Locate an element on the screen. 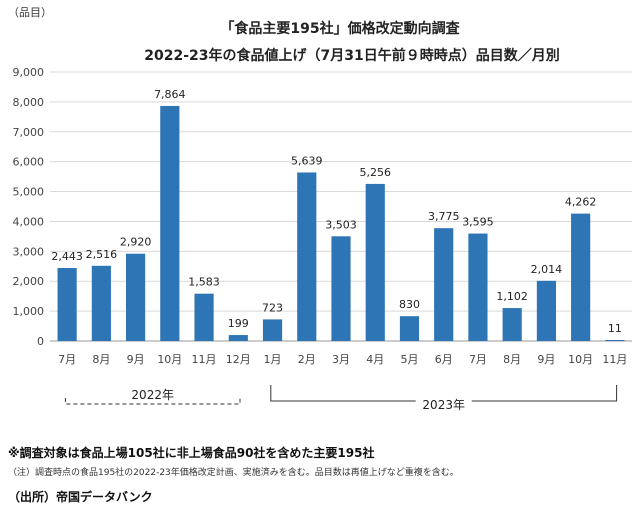 Image resolution: width=640 pixels, height=512 pixels. data-label: 3,595 is located at coordinates (478, 222).